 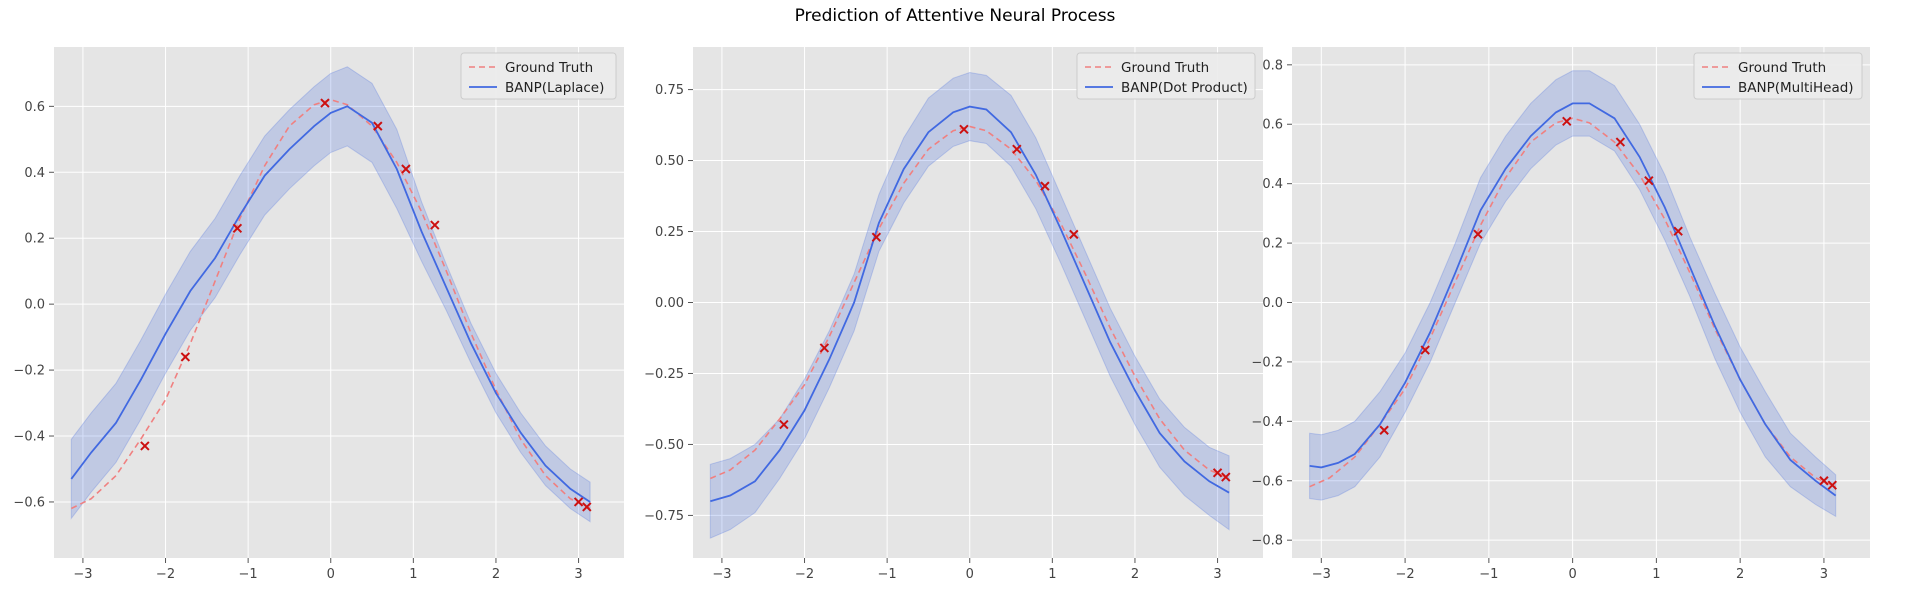 I want to click on legend-prediction-label: BANP(MultiHead), so click(x=1796, y=88).